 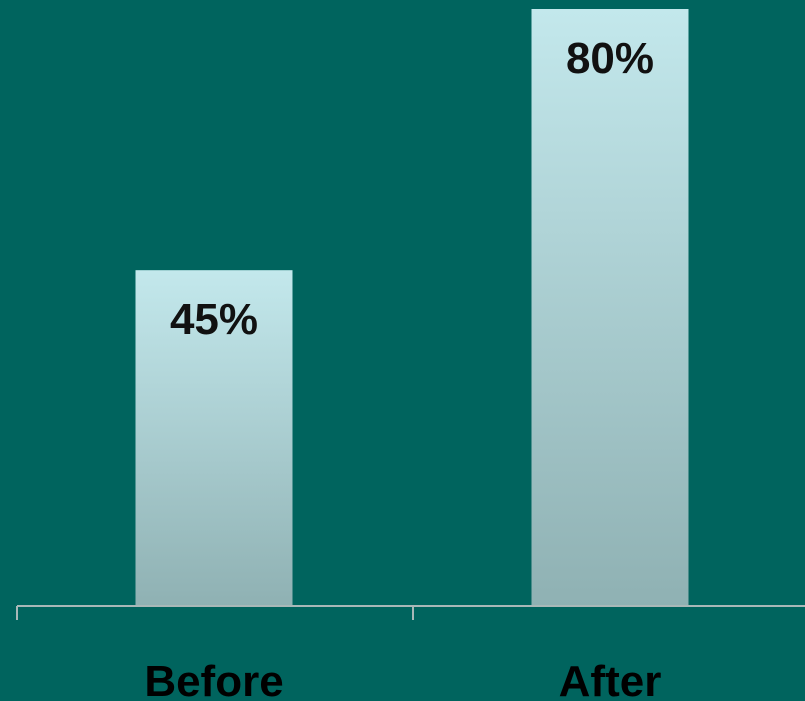 What do you see at coordinates (214, 438) in the screenshot?
I see `bar-before` at bounding box center [214, 438].